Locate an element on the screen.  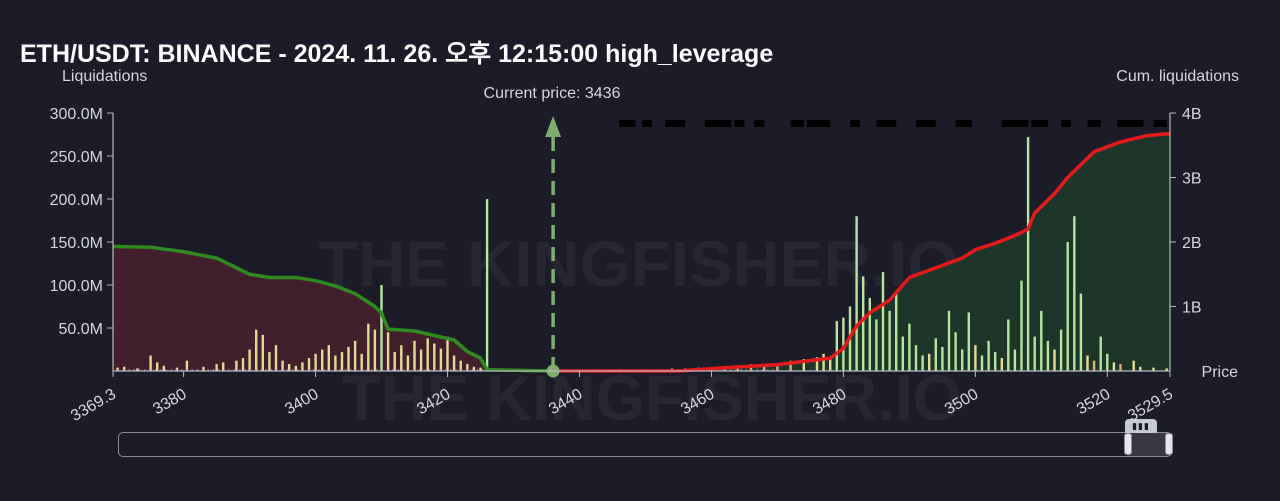
y-tick-label: 100.0M is located at coordinates (76, 286).